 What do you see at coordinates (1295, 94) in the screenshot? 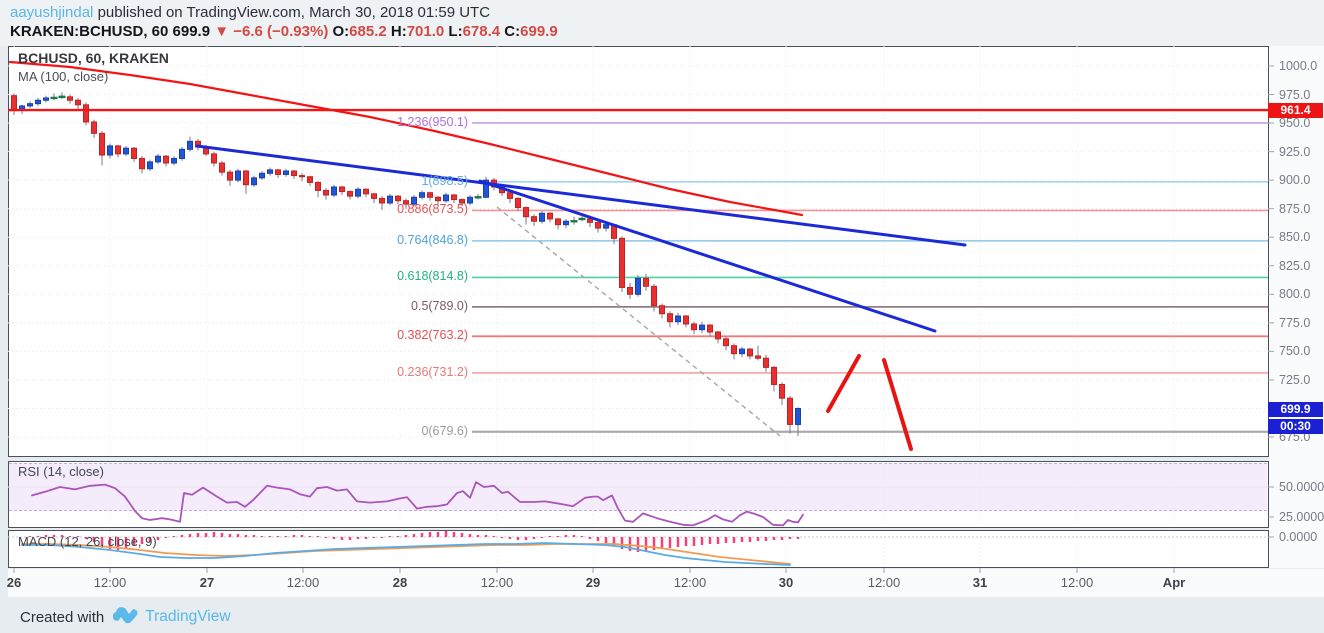
I see `price-axis-label: 975.0` at bounding box center [1295, 94].